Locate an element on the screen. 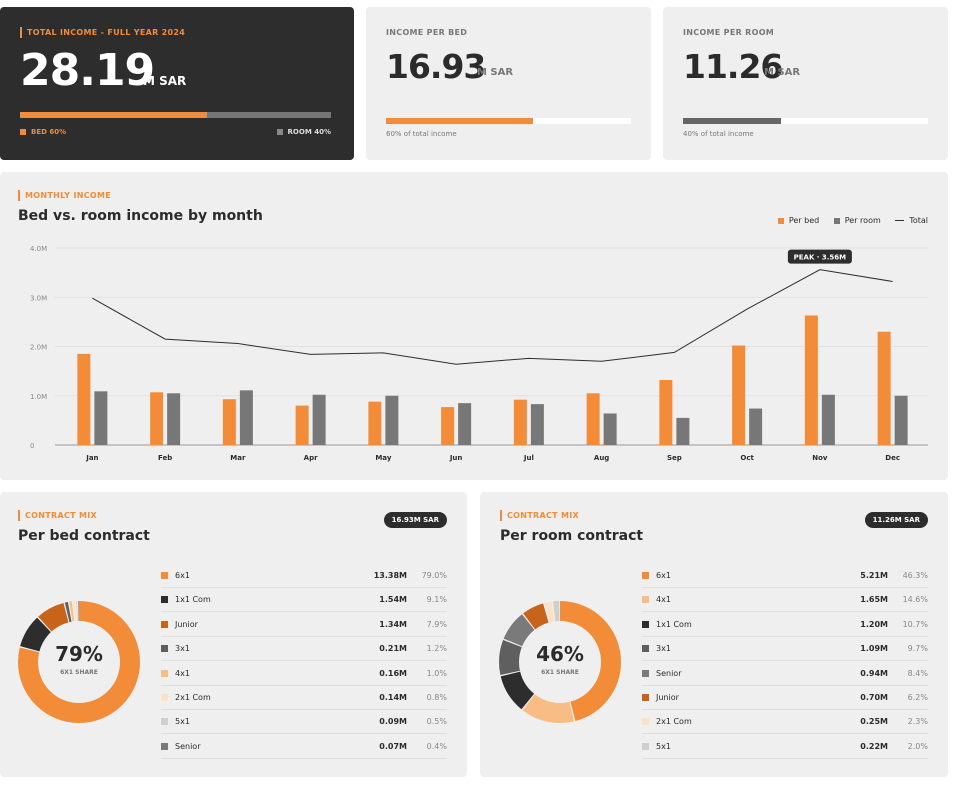 The height and width of the screenshot is (791, 953). contract-percent: 8.4% is located at coordinates (917, 673).